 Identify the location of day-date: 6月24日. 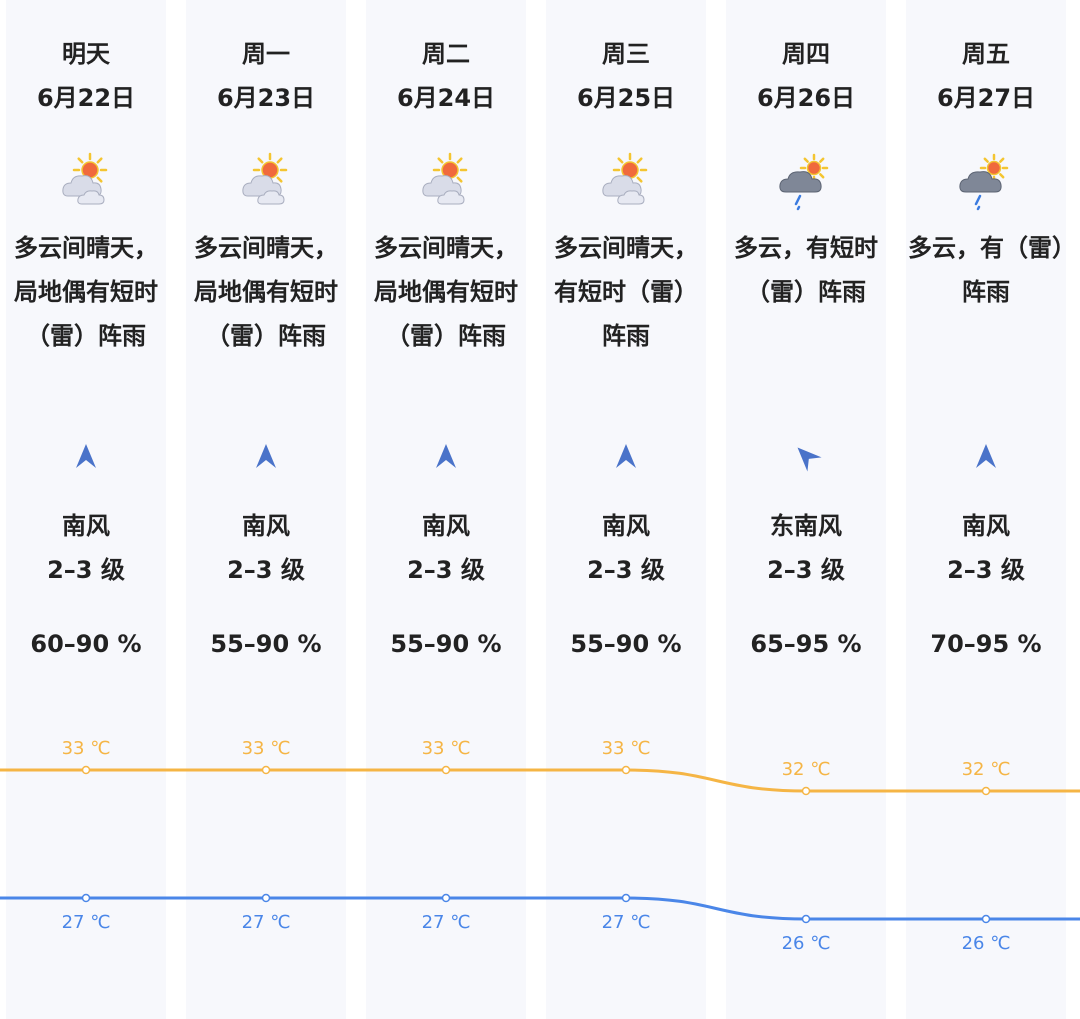
(446, 98).